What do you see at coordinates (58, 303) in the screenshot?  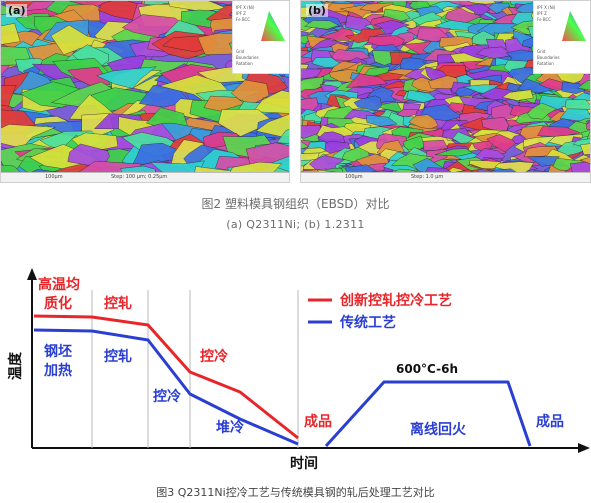 I see `red-label-homogenize-2: 质化` at bounding box center [58, 303].